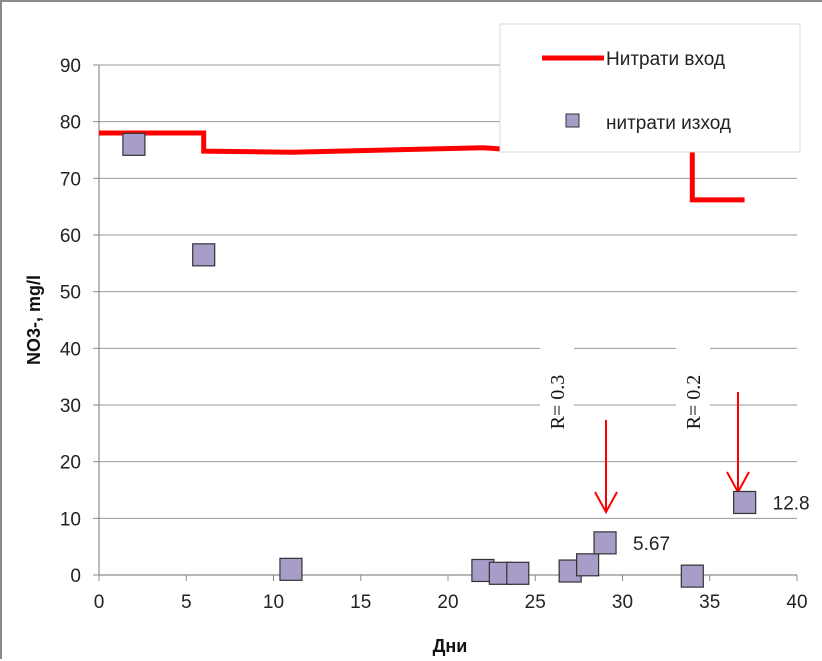  Describe the element at coordinates (645, 427) in the screenshot. I see `annotations: R= 0.3 R= 0.2` at that location.